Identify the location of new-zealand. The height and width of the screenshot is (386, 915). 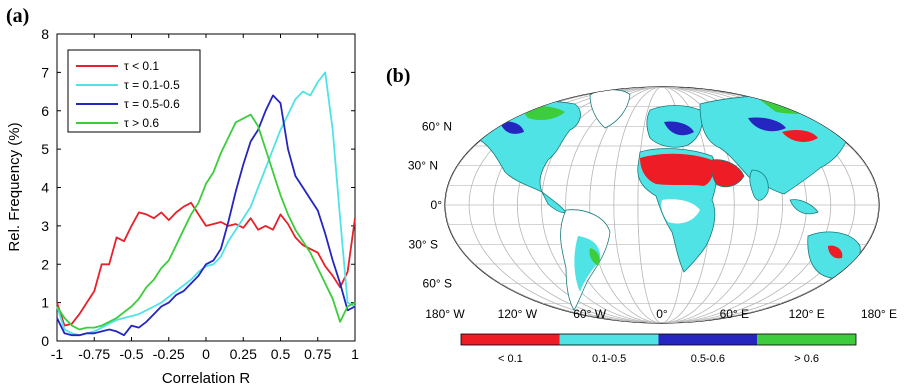
(877, 274).